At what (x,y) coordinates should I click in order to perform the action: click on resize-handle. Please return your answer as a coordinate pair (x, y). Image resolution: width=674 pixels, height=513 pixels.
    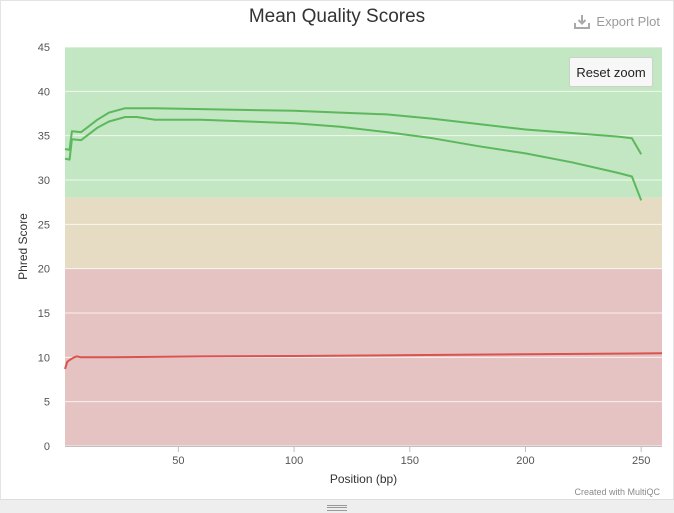
    Looking at the image, I should click on (337, 506).